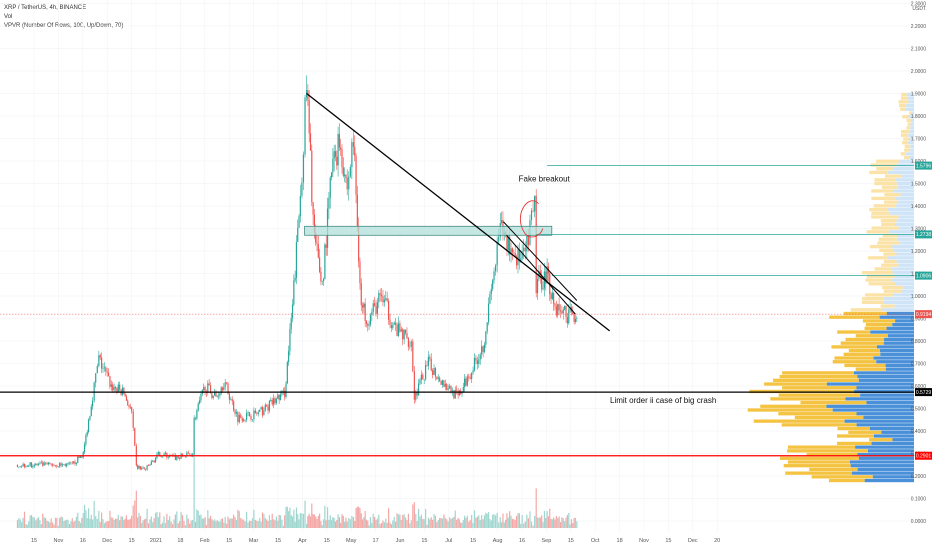 This screenshot has height=550, width=932. Describe the element at coordinates (919, 252) in the screenshot. I see `price-tick-label: 1.2000` at that location.